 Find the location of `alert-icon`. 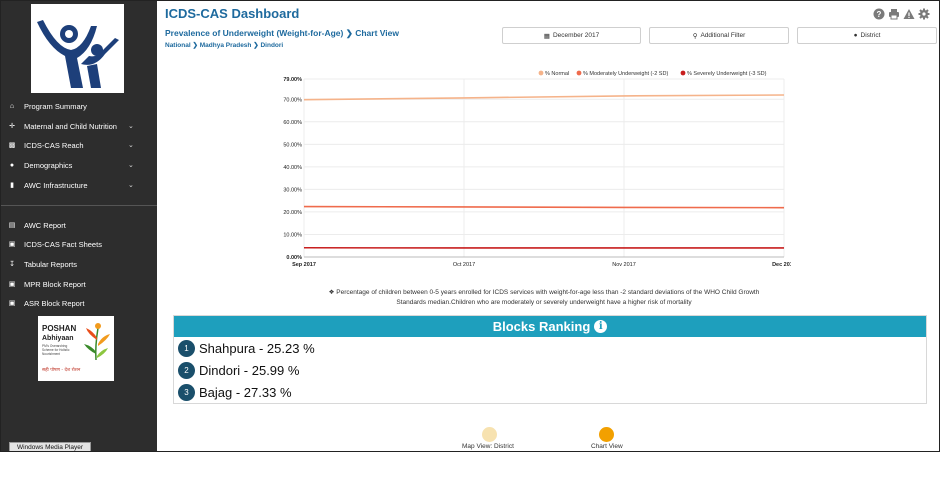

alert-icon is located at coordinates (909, 14).